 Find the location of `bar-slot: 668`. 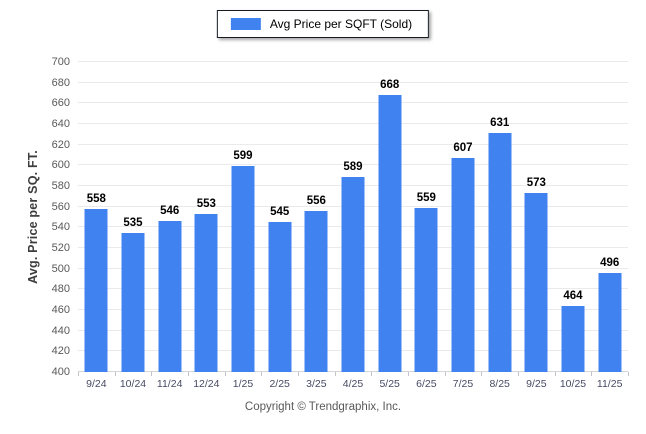

bar-slot: 668 is located at coordinates (389, 217).